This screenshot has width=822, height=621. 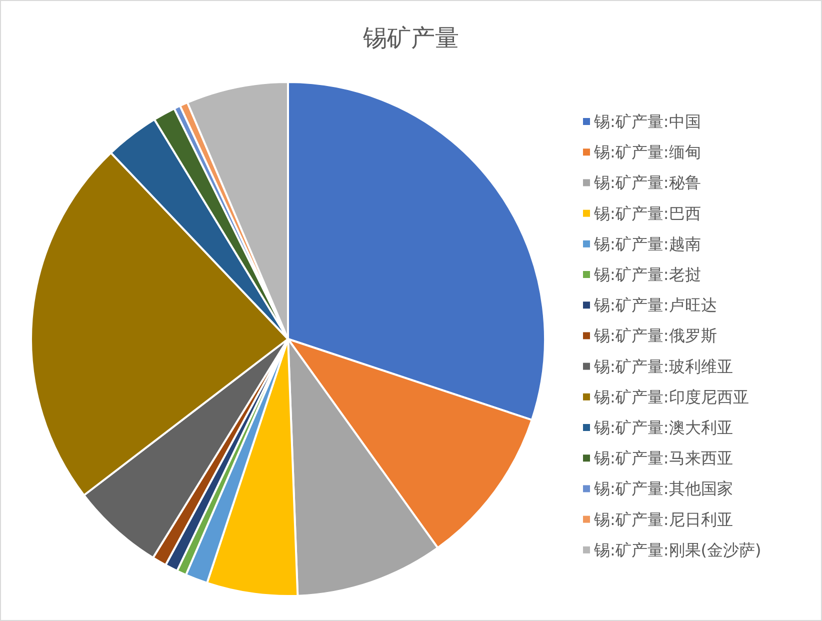 I want to click on legend-label: 锡:矿产量:卢旺达, so click(x=655, y=305).